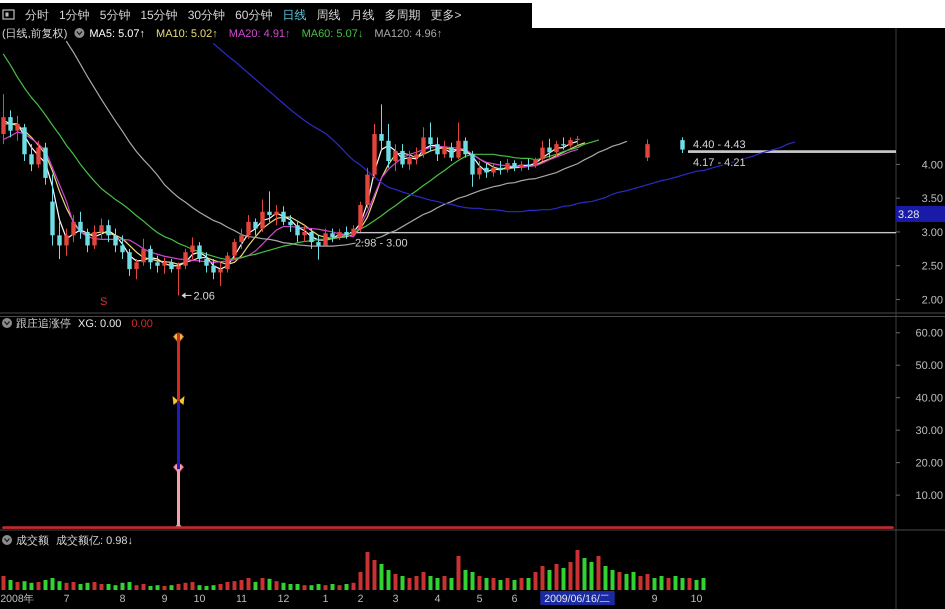 The height and width of the screenshot is (609, 945). What do you see at coordinates (43, 323) in the screenshot?
I see `chart-title: 跟庄追涨停` at bounding box center [43, 323].